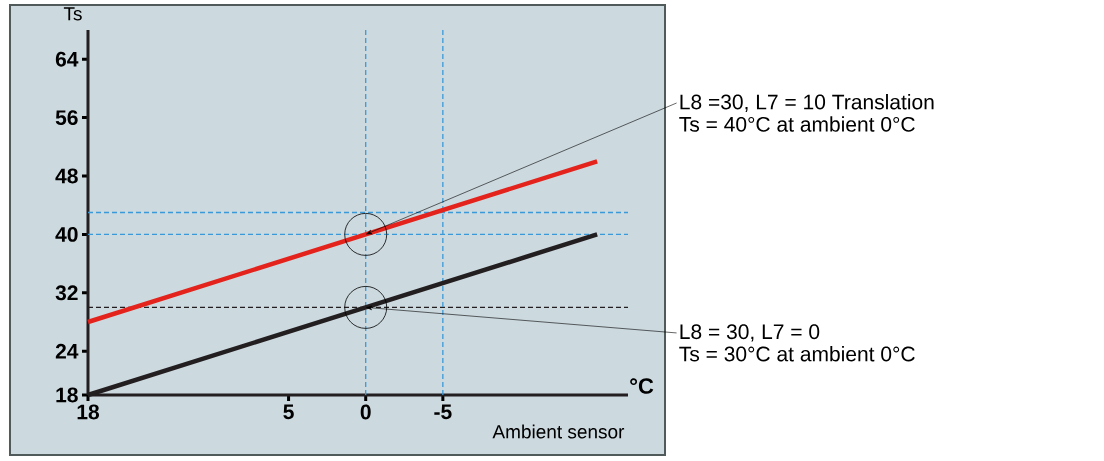  What do you see at coordinates (288, 412) in the screenshot?
I see `x-tick-label: 5` at bounding box center [288, 412].